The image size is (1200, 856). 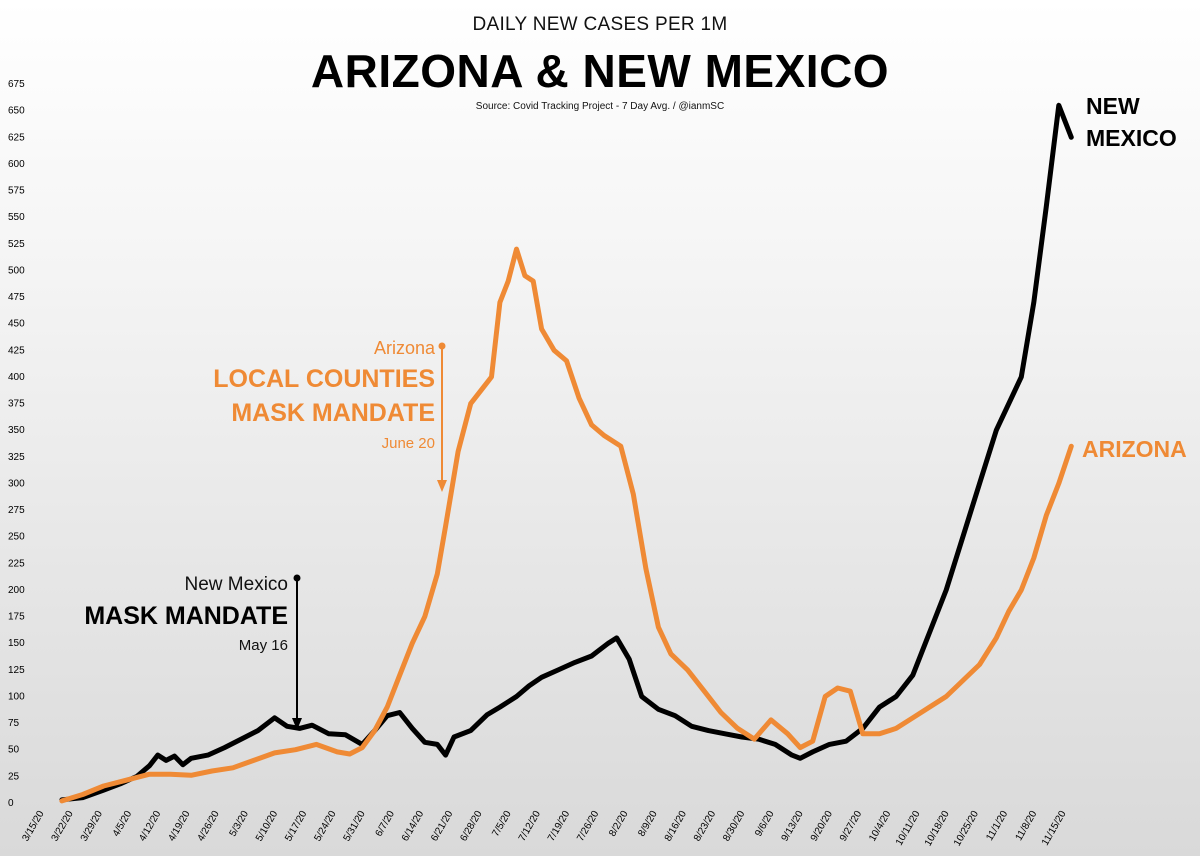 I want to click on y-tick-label: 100, so click(x=16, y=696).